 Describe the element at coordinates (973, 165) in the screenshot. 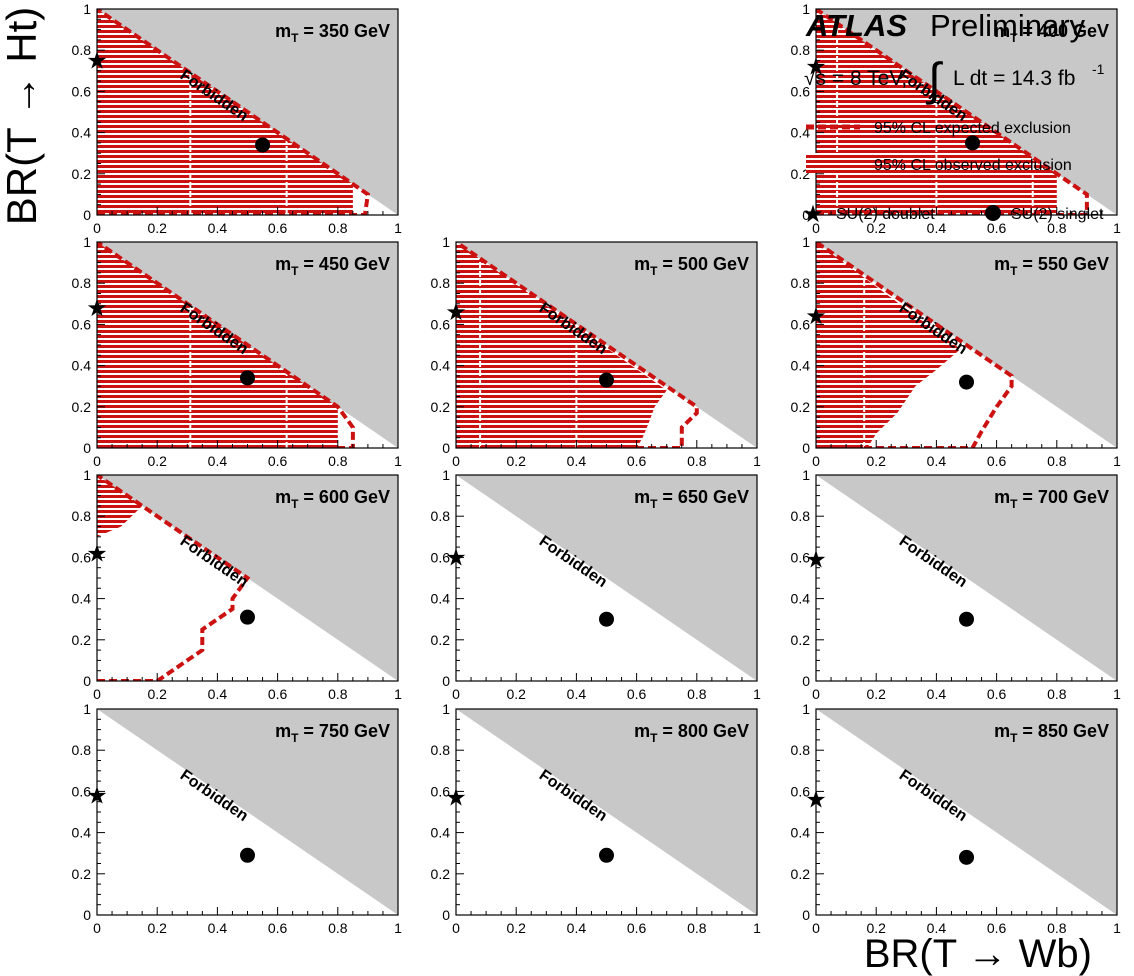

I see `legend-observed: 95% CL observed exclusion` at that location.